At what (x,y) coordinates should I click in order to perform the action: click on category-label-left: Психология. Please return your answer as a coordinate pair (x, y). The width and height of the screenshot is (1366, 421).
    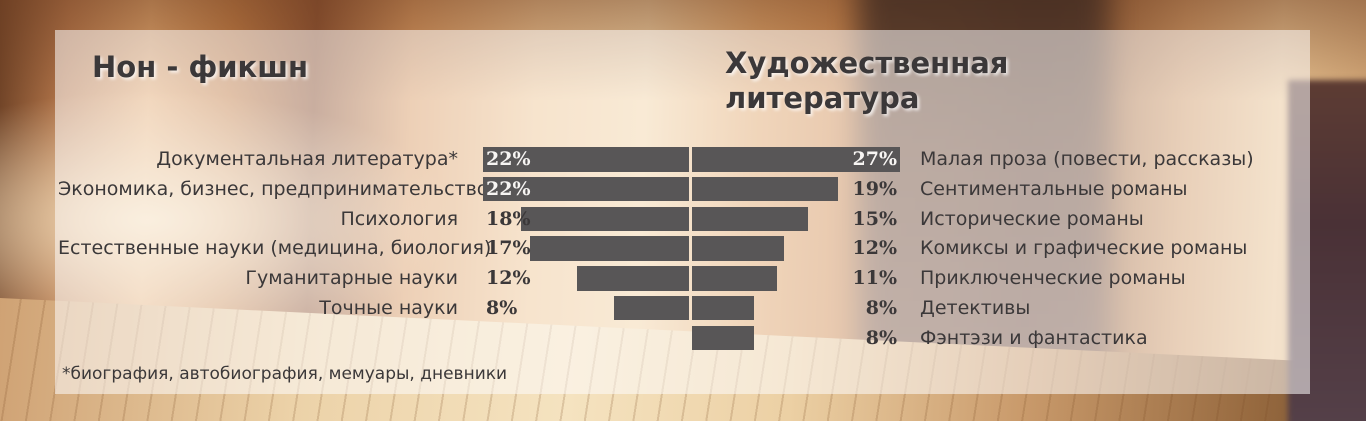
    Looking at the image, I should click on (399, 218).